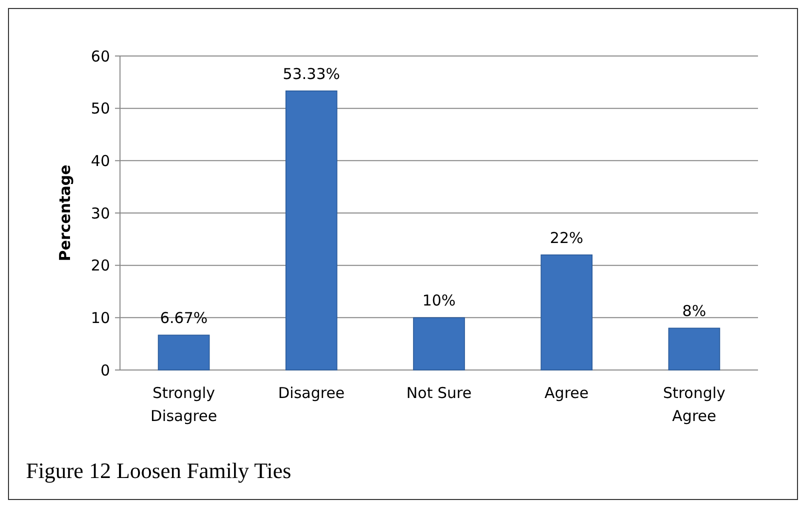 The image size is (808, 509). What do you see at coordinates (100, 317) in the screenshot?
I see `y-tick-label: 10` at bounding box center [100, 317].